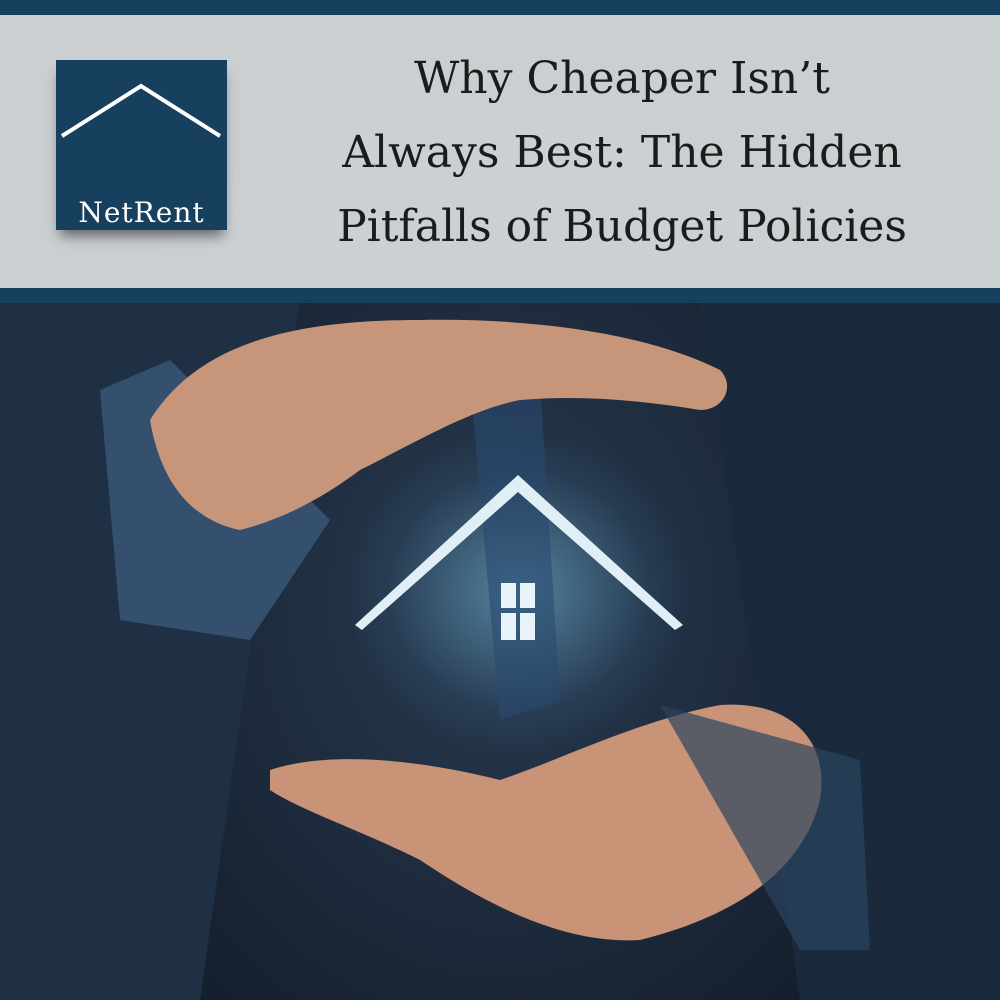 The image size is (1000, 1000). What do you see at coordinates (546, 822) in the screenshot?
I see `hand-bottom` at bounding box center [546, 822].